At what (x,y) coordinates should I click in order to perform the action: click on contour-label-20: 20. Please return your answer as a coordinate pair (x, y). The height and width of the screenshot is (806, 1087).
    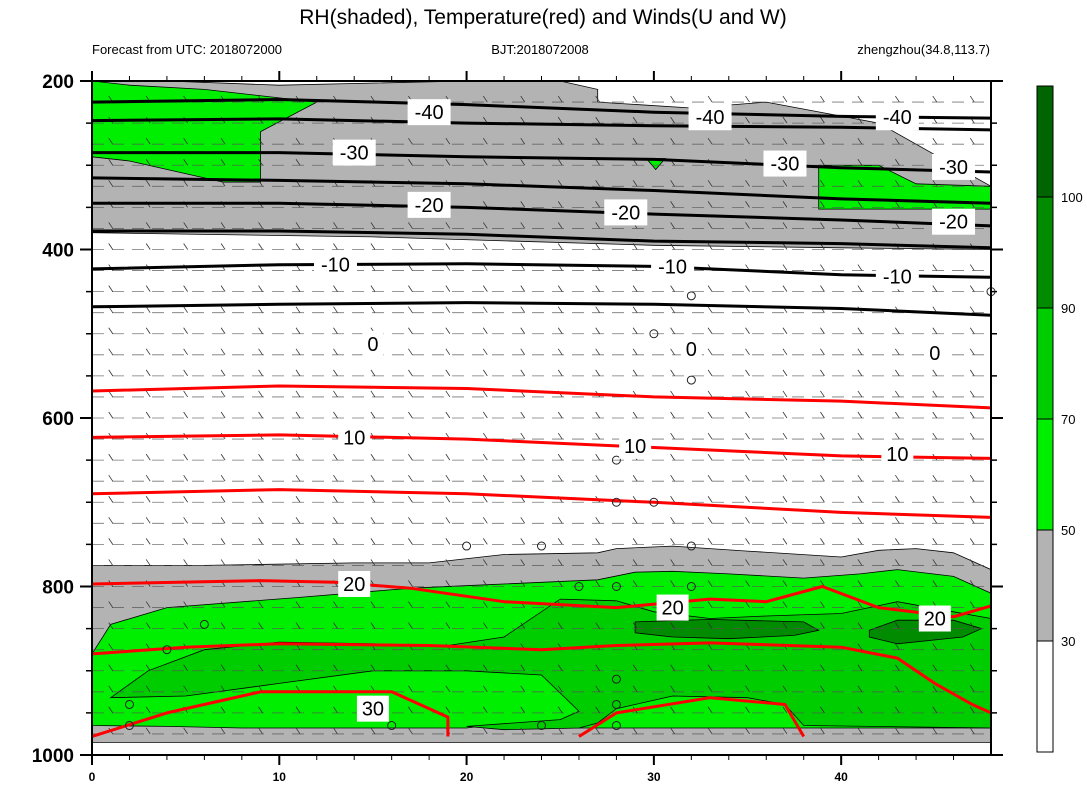
    Looking at the image, I should click on (935, 620).